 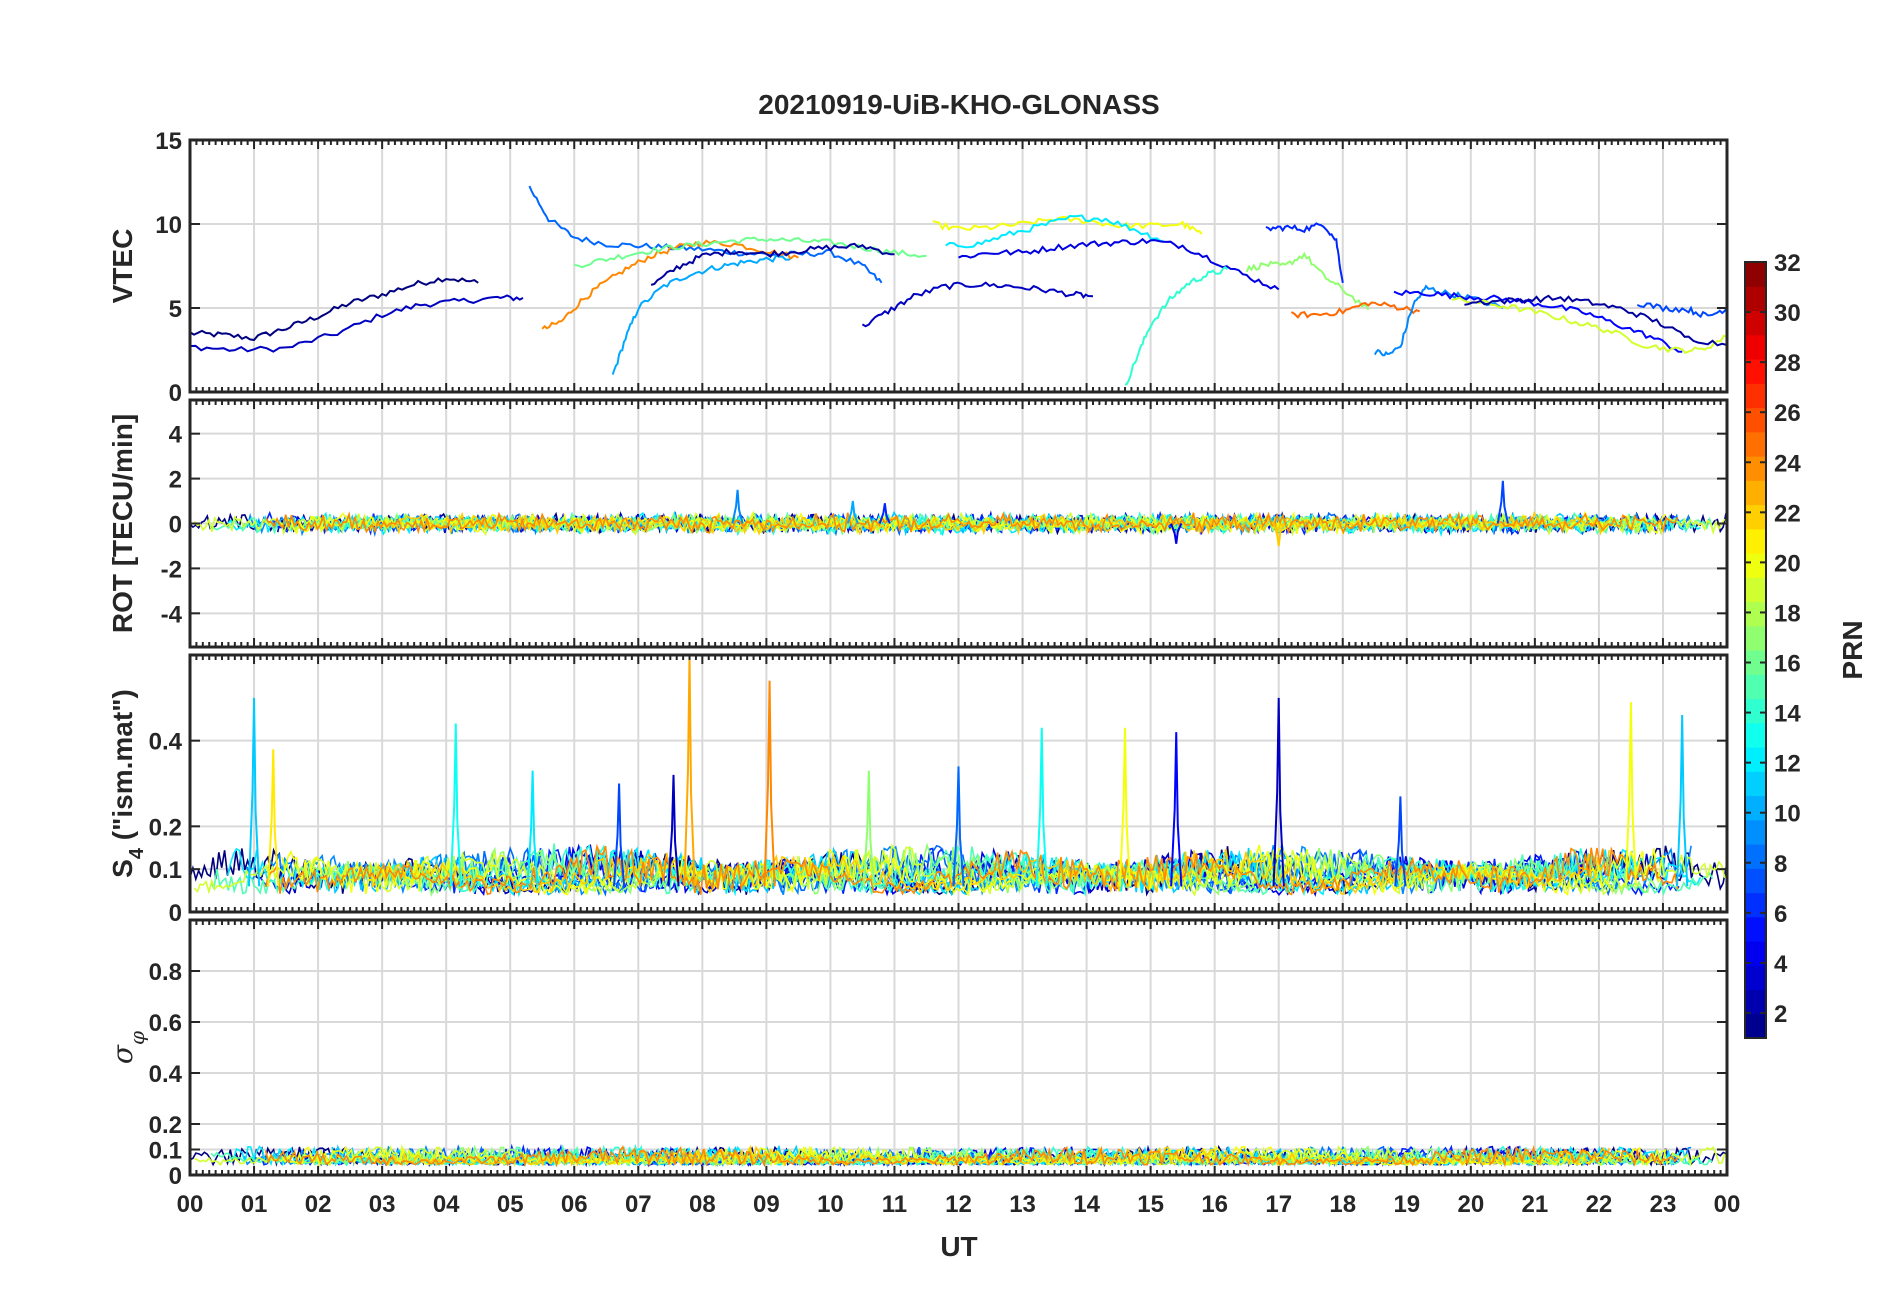 What do you see at coordinates (638, 1204) in the screenshot?
I see `x-tick-label: 07` at bounding box center [638, 1204].